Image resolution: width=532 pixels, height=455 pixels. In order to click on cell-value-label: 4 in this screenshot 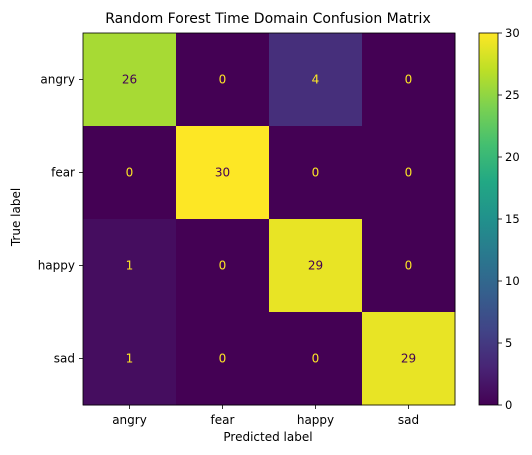, I will do `click(316, 80)`.